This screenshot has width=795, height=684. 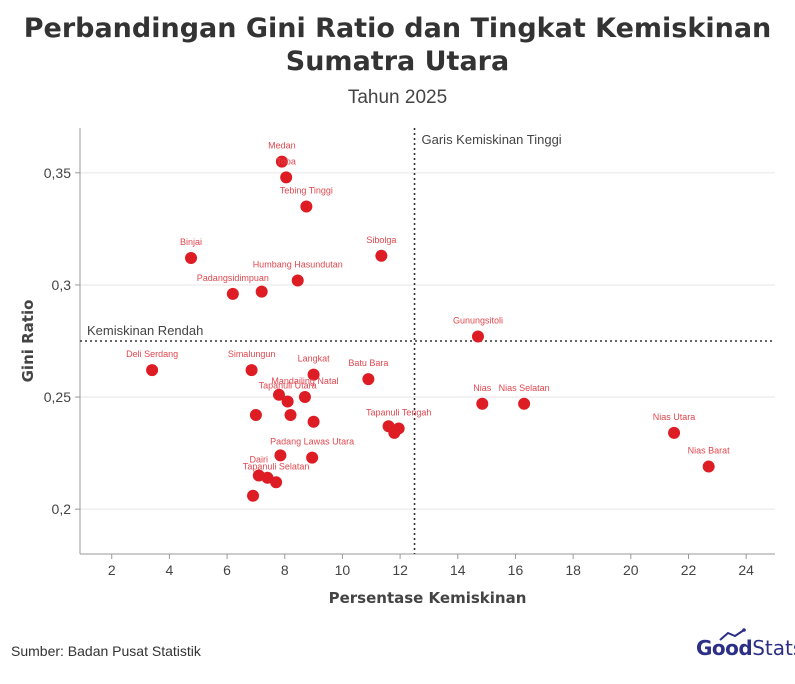 I want to click on y-tick-label: 0,25, so click(x=57, y=397).